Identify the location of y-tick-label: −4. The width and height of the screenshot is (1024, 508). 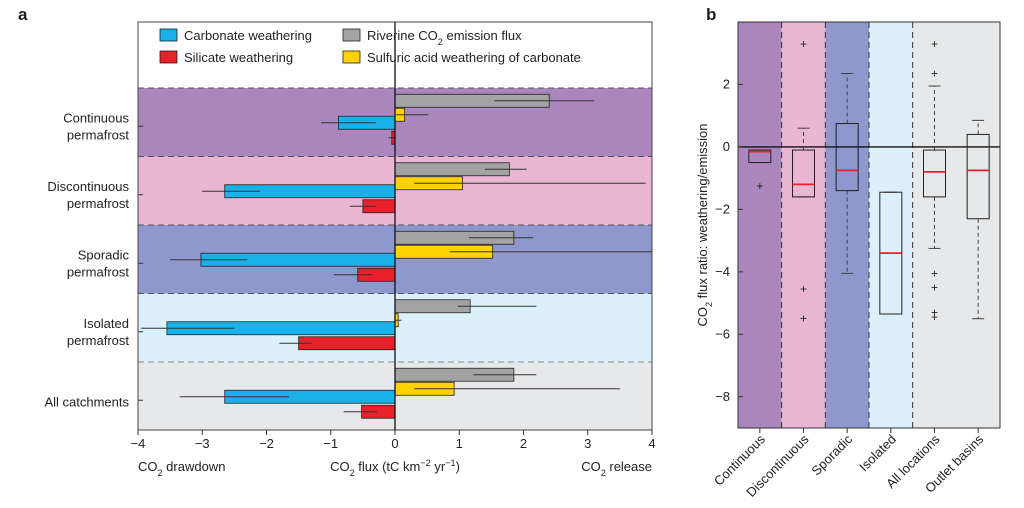
(722, 271).